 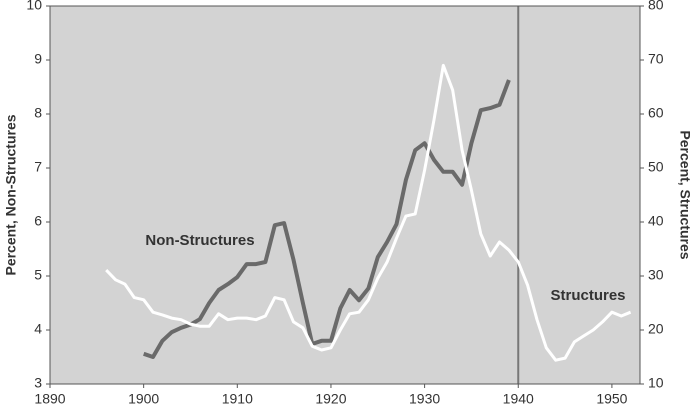 What do you see at coordinates (656, 275) in the screenshot?
I see `y2-tick-label: 30` at bounding box center [656, 275].